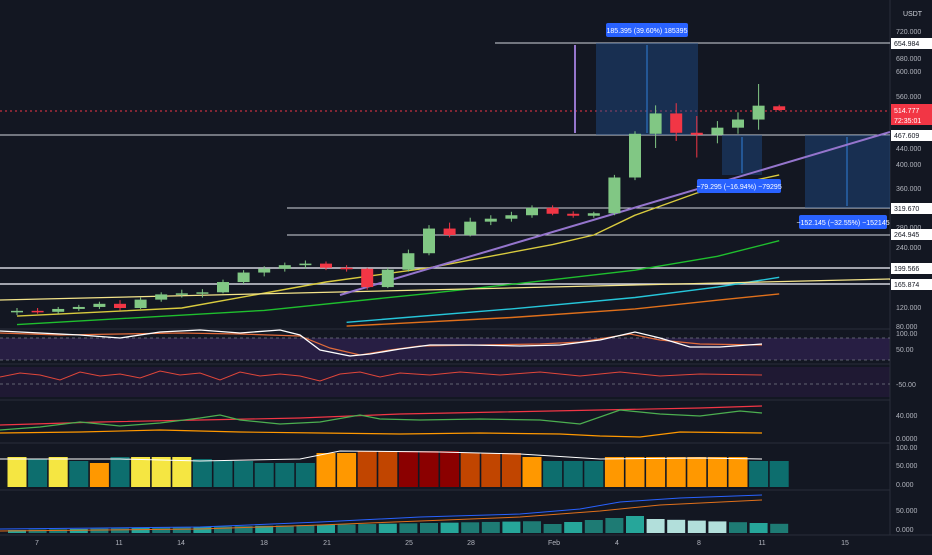 Image resolution: width=932 pixels, height=555 pixels. I want to click on tick-600: 600.000, so click(908, 72).